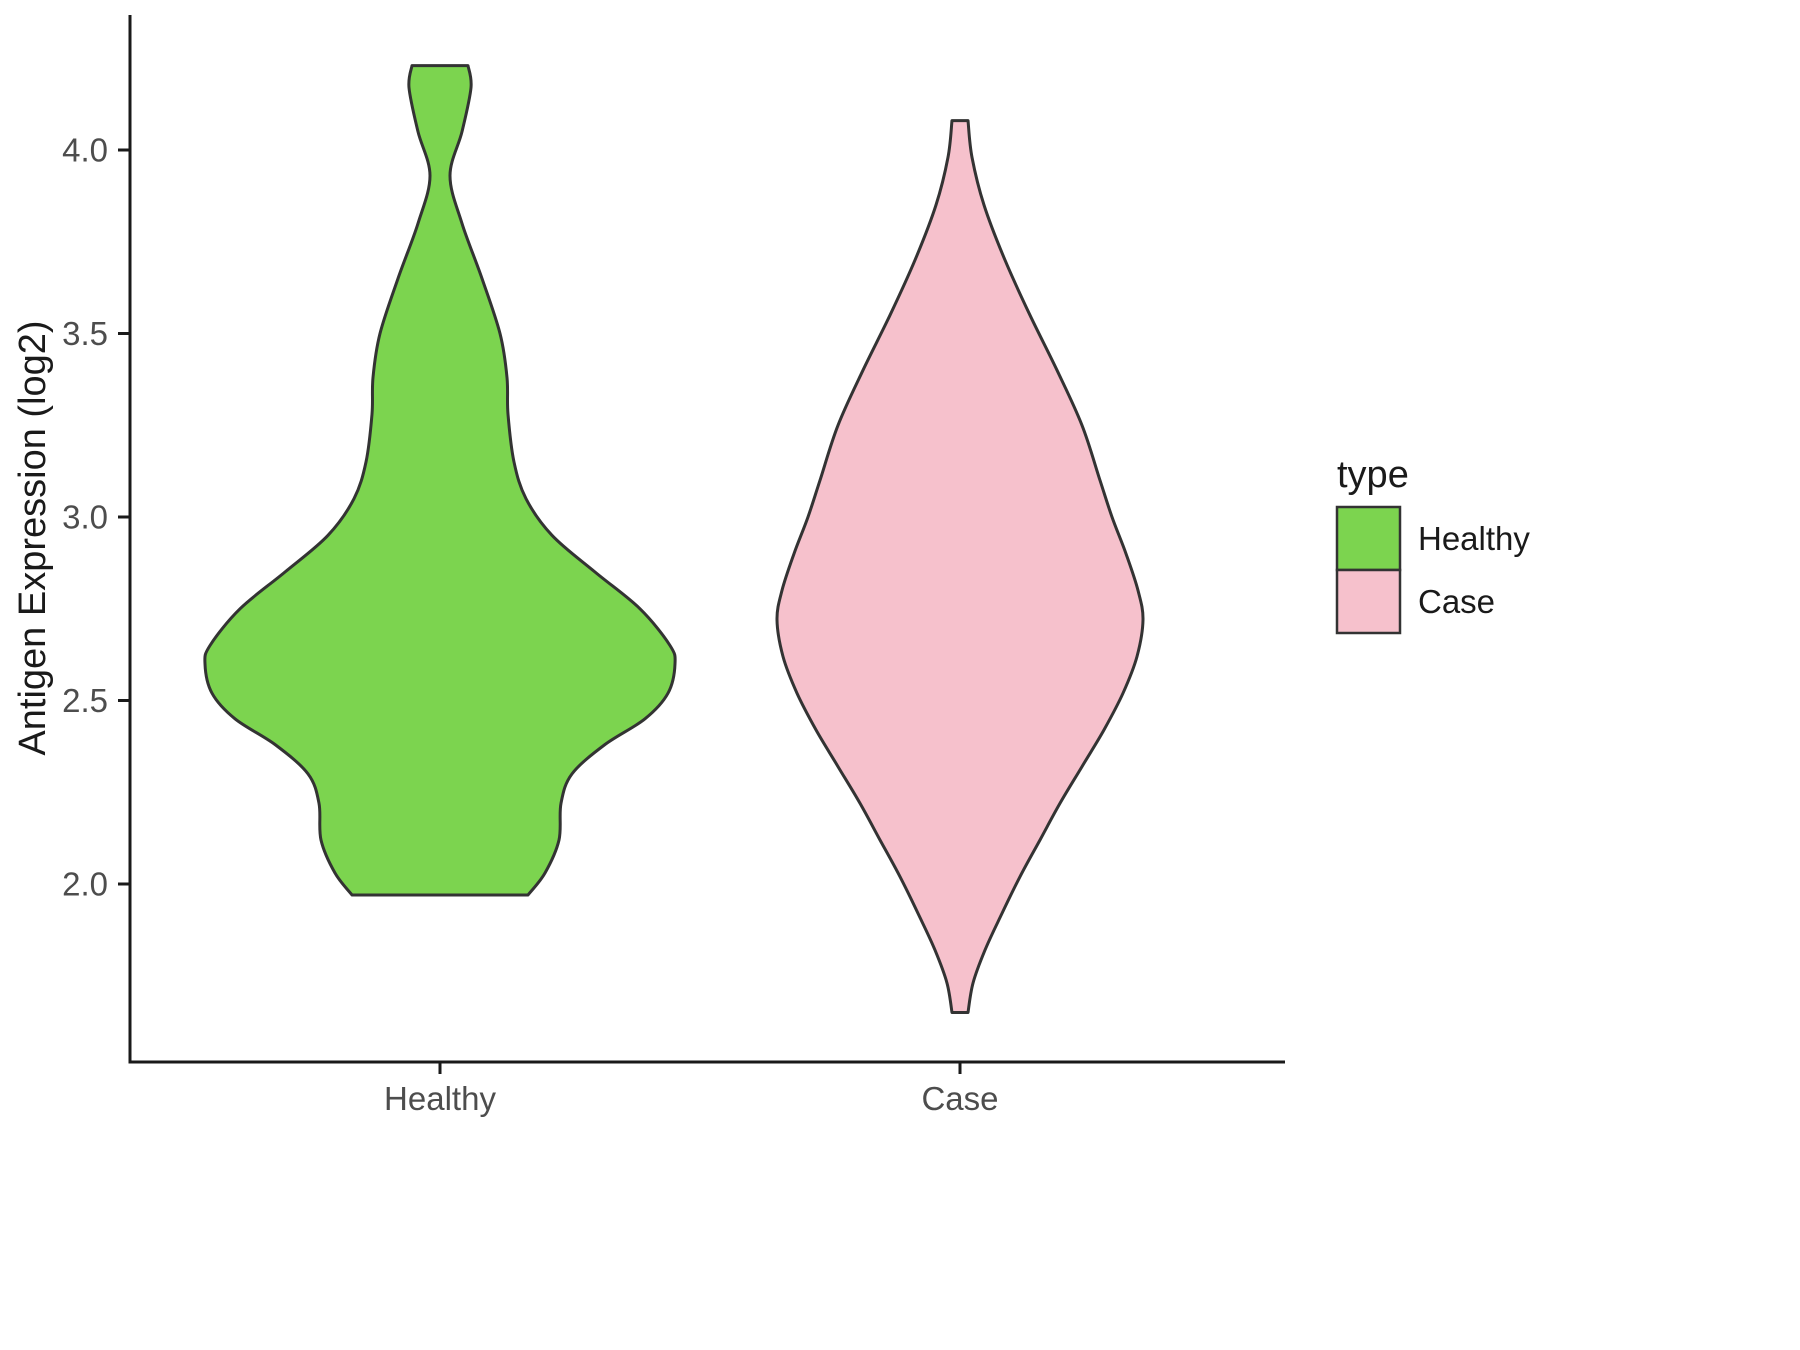  I want to click on legend-key-case, so click(1368, 601).